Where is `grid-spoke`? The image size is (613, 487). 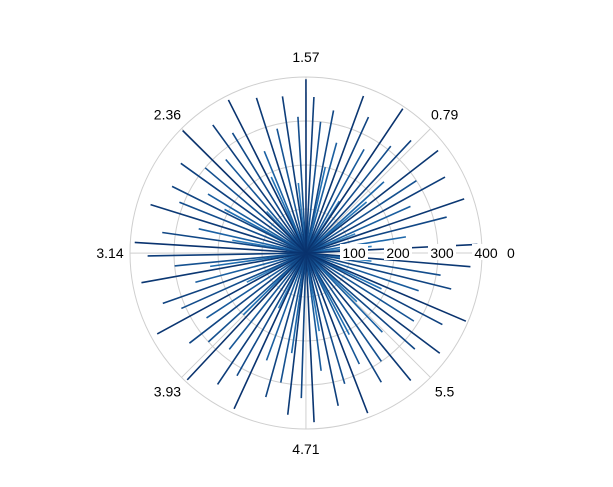 grid-spoke is located at coordinates (368, 191).